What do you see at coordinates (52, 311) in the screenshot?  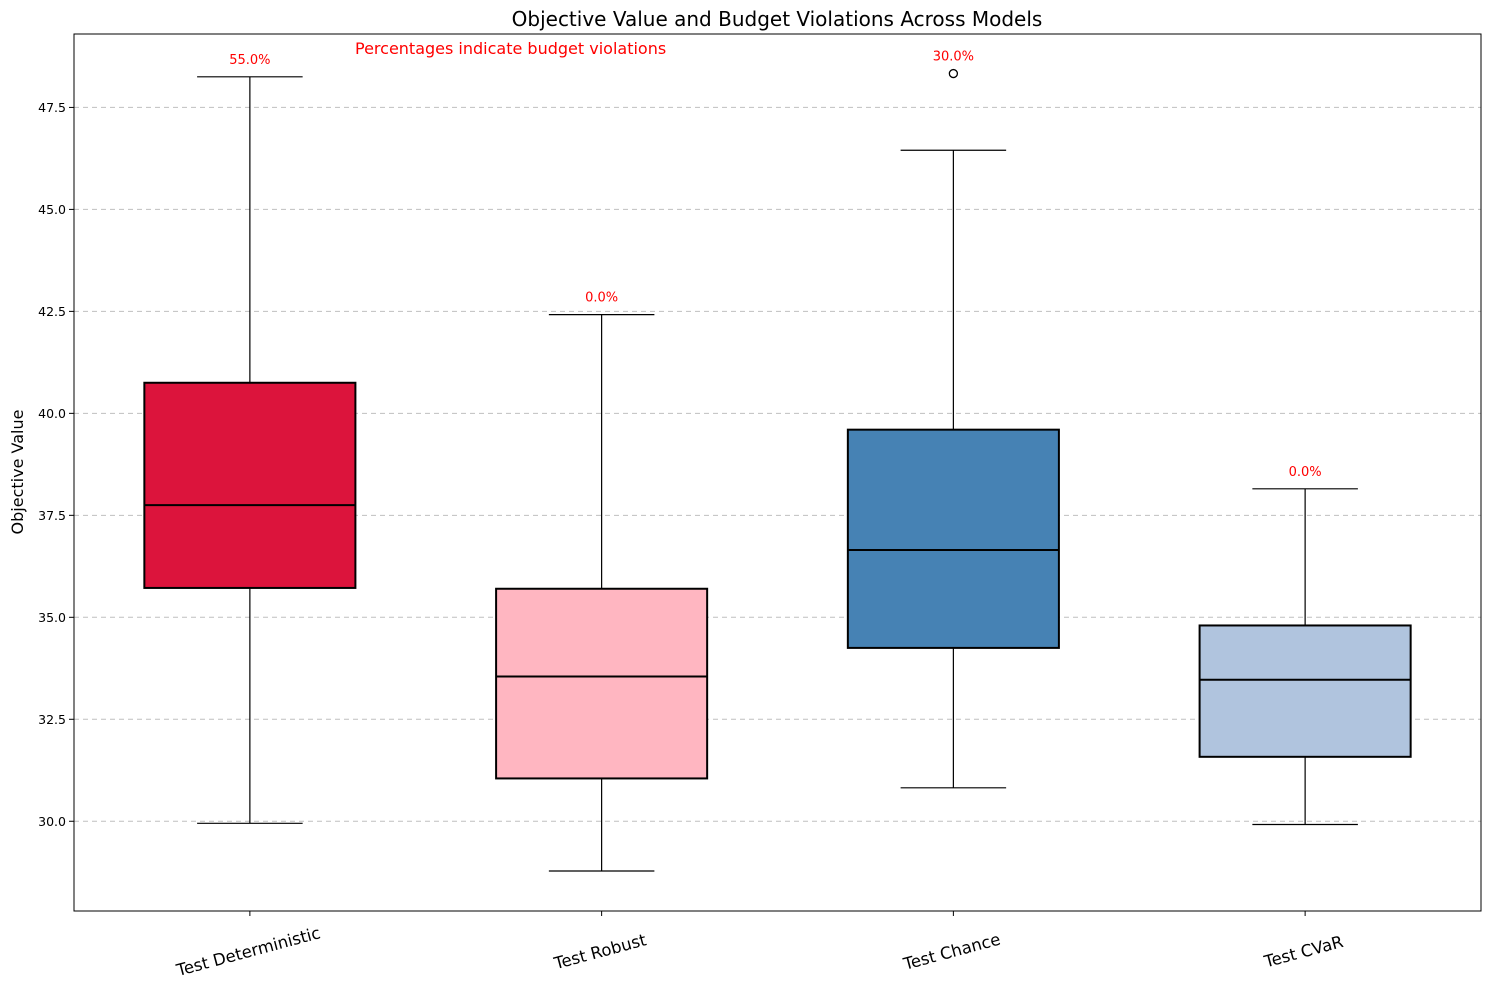 I see `y-tick-label: 42.5` at bounding box center [52, 311].